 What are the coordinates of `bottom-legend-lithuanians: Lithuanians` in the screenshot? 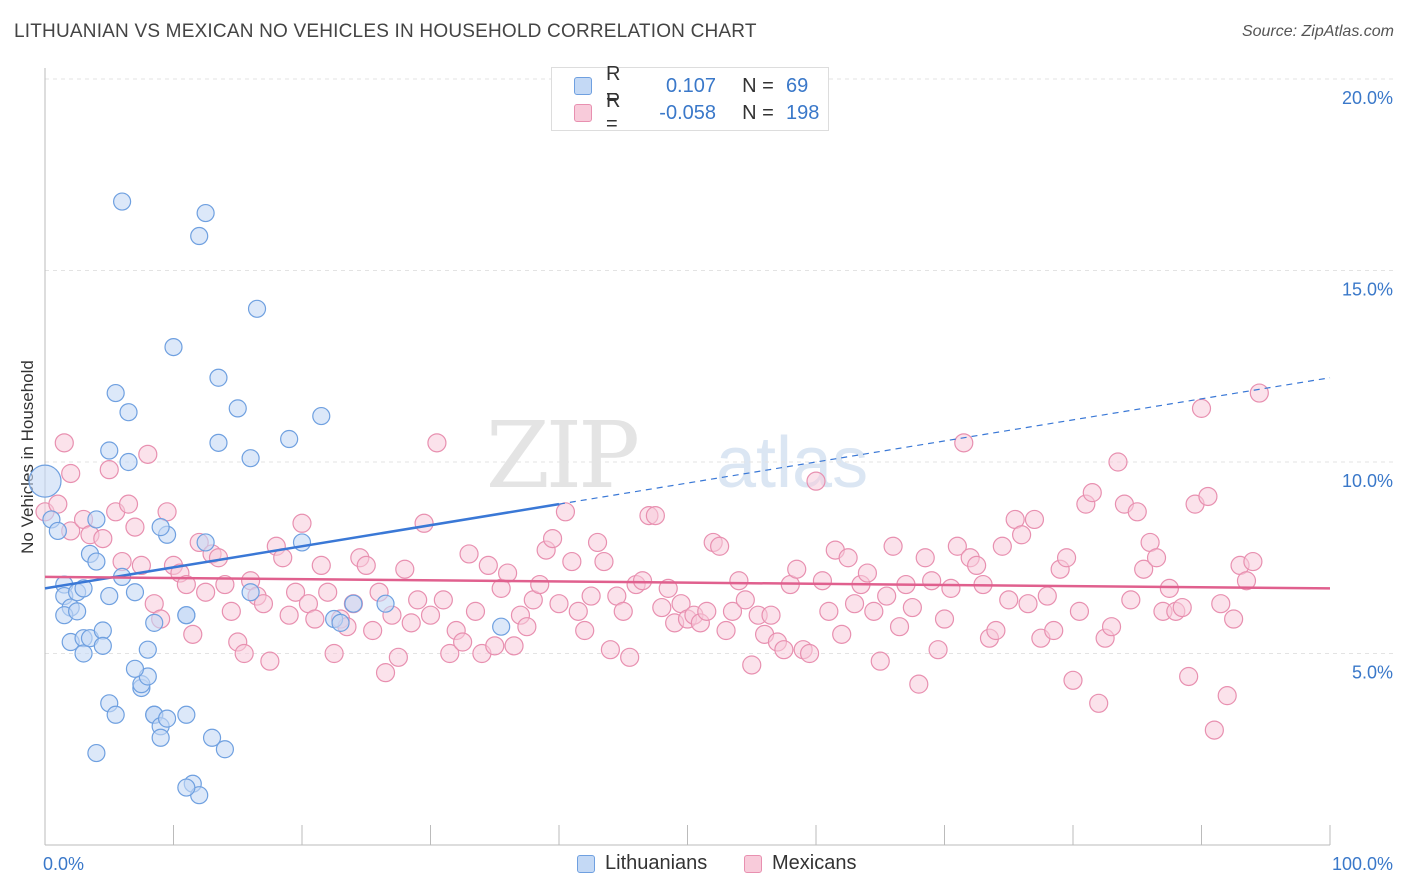 It's located at (642, 863).